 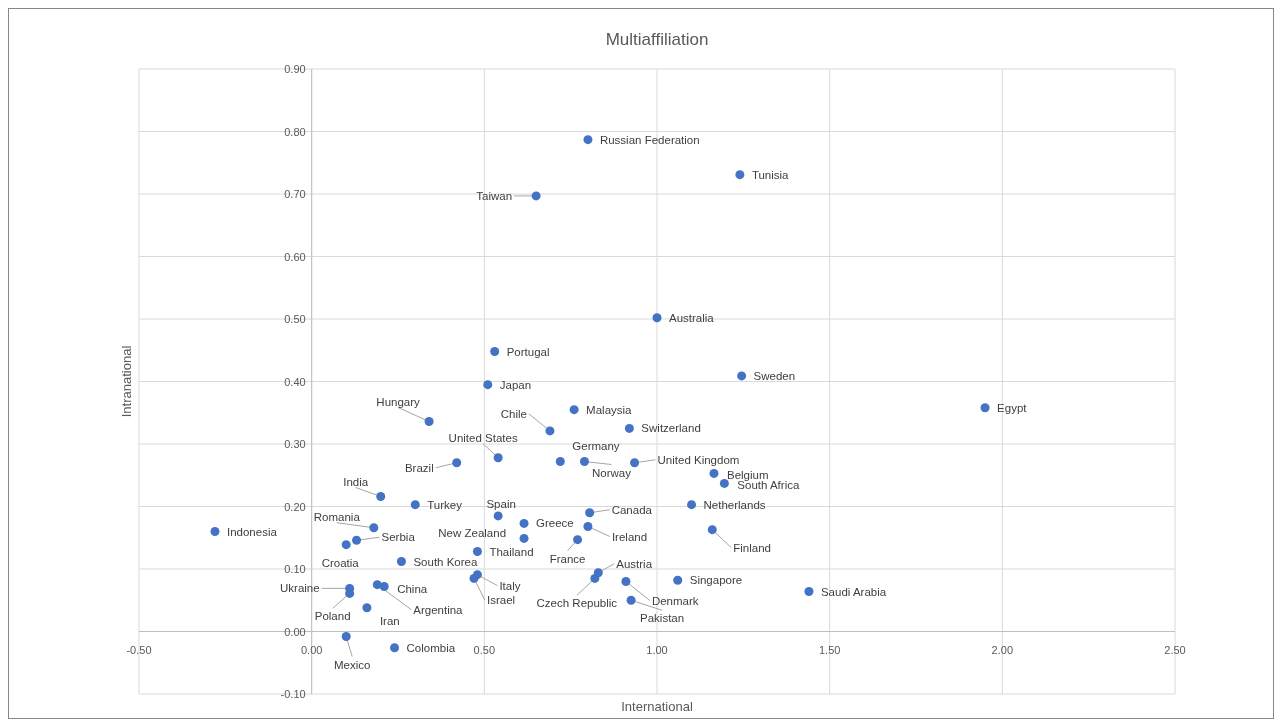 What do you see at coordinates (484, 649) in the screenshot?
I see `x-tick-label: 0.50` at bounding box center [484, 649].